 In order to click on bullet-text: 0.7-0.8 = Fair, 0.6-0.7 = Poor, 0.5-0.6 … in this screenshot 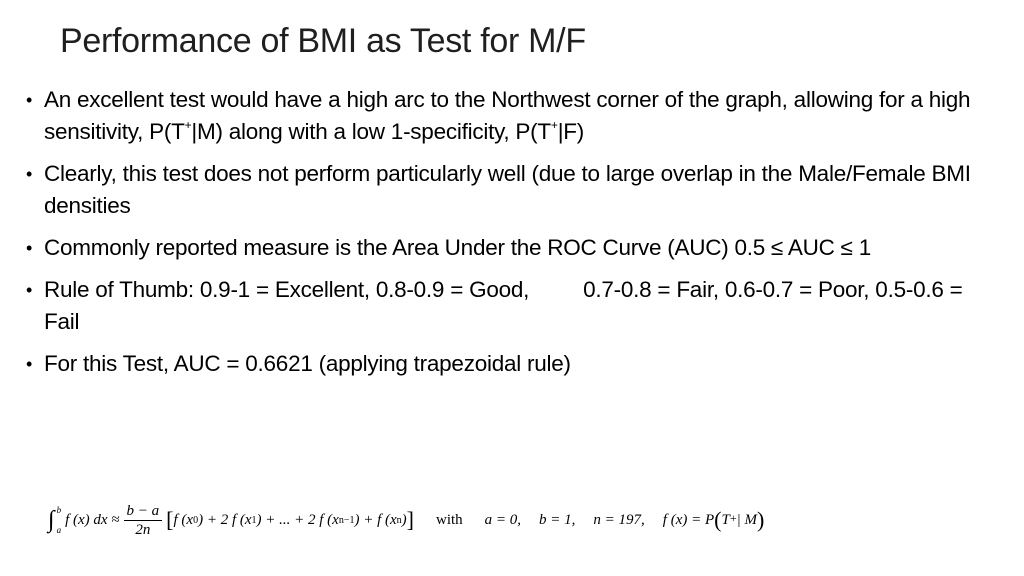, I will do `click(503, 305)`.